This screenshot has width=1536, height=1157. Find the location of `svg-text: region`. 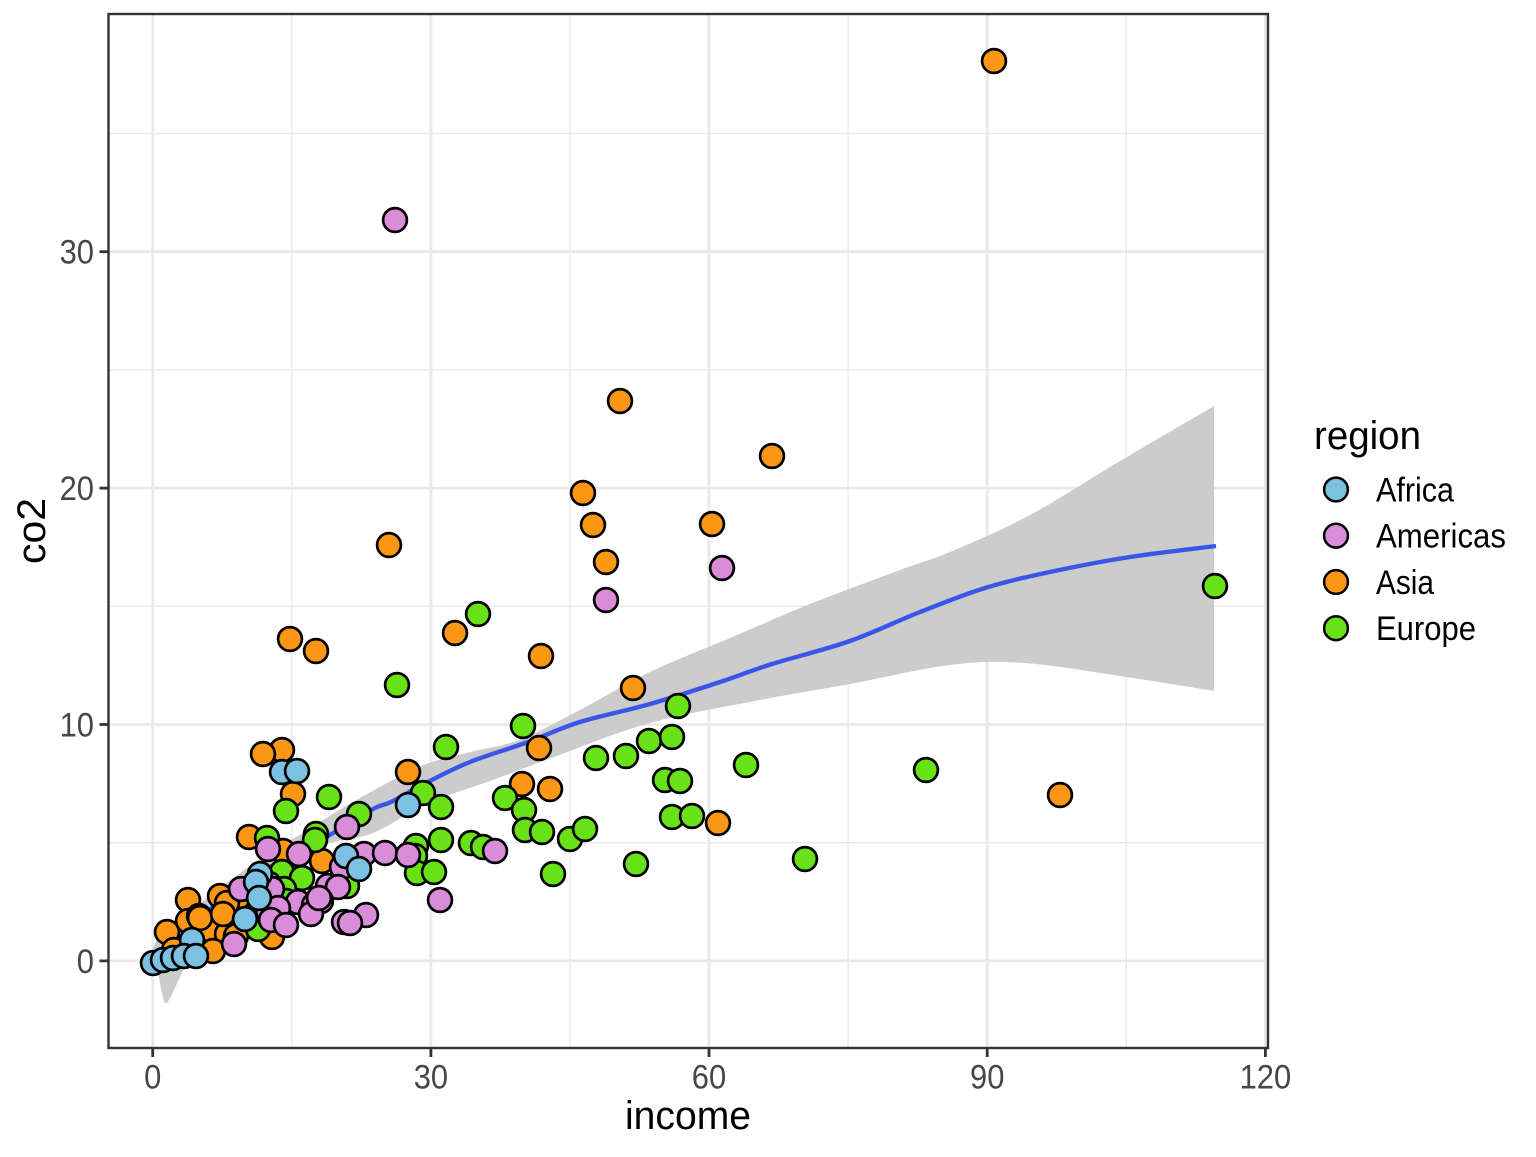

svg-text: region is located at coordinates (1367, 436).